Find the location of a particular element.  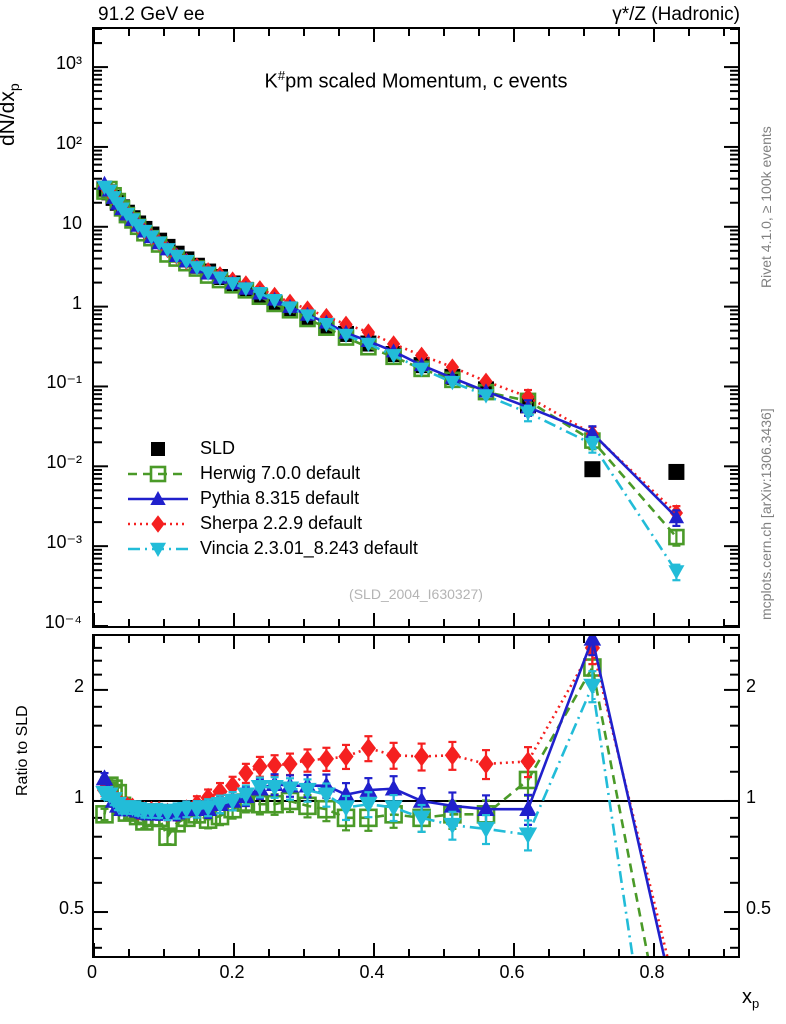

legend-item: Vincia 2.3.01_8.243 default is located at coordinates (272, 548).